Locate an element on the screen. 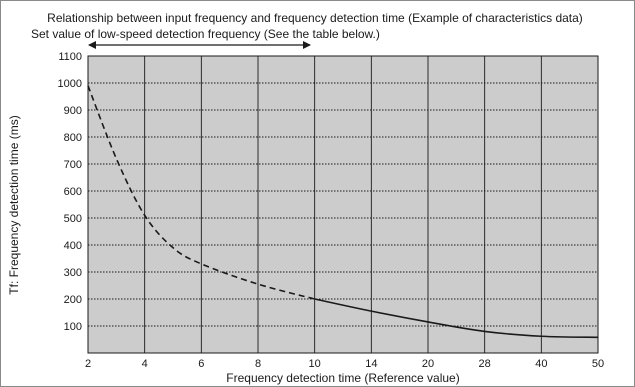 This screenshot has width=635, height=387. y-tick-label: 300 is located at coordinates (73, 273).